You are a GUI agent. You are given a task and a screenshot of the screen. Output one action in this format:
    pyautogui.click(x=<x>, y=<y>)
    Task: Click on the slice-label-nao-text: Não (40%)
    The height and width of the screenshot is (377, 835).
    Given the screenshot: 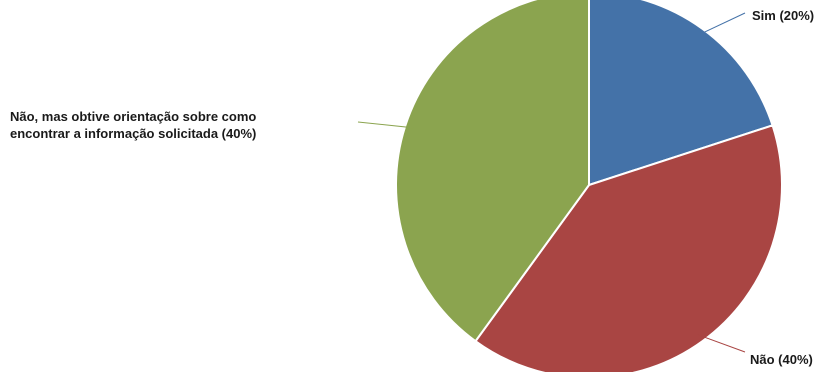 What is the action you would take?
    pyautogui.click(x=781, y=359)
    